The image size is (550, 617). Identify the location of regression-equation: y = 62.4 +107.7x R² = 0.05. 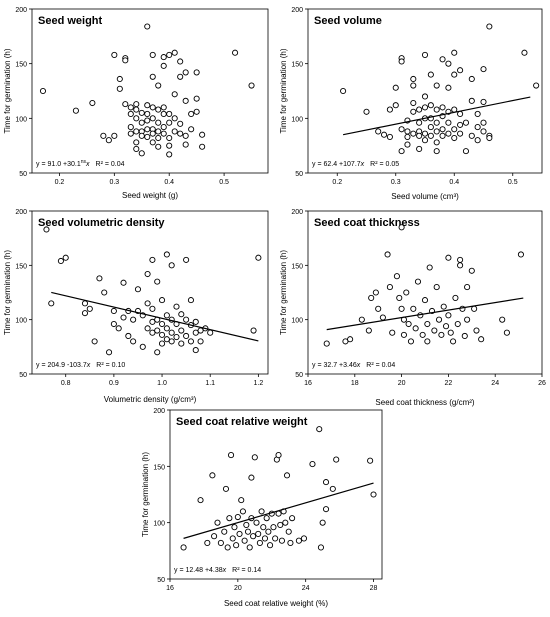
(355, 164).